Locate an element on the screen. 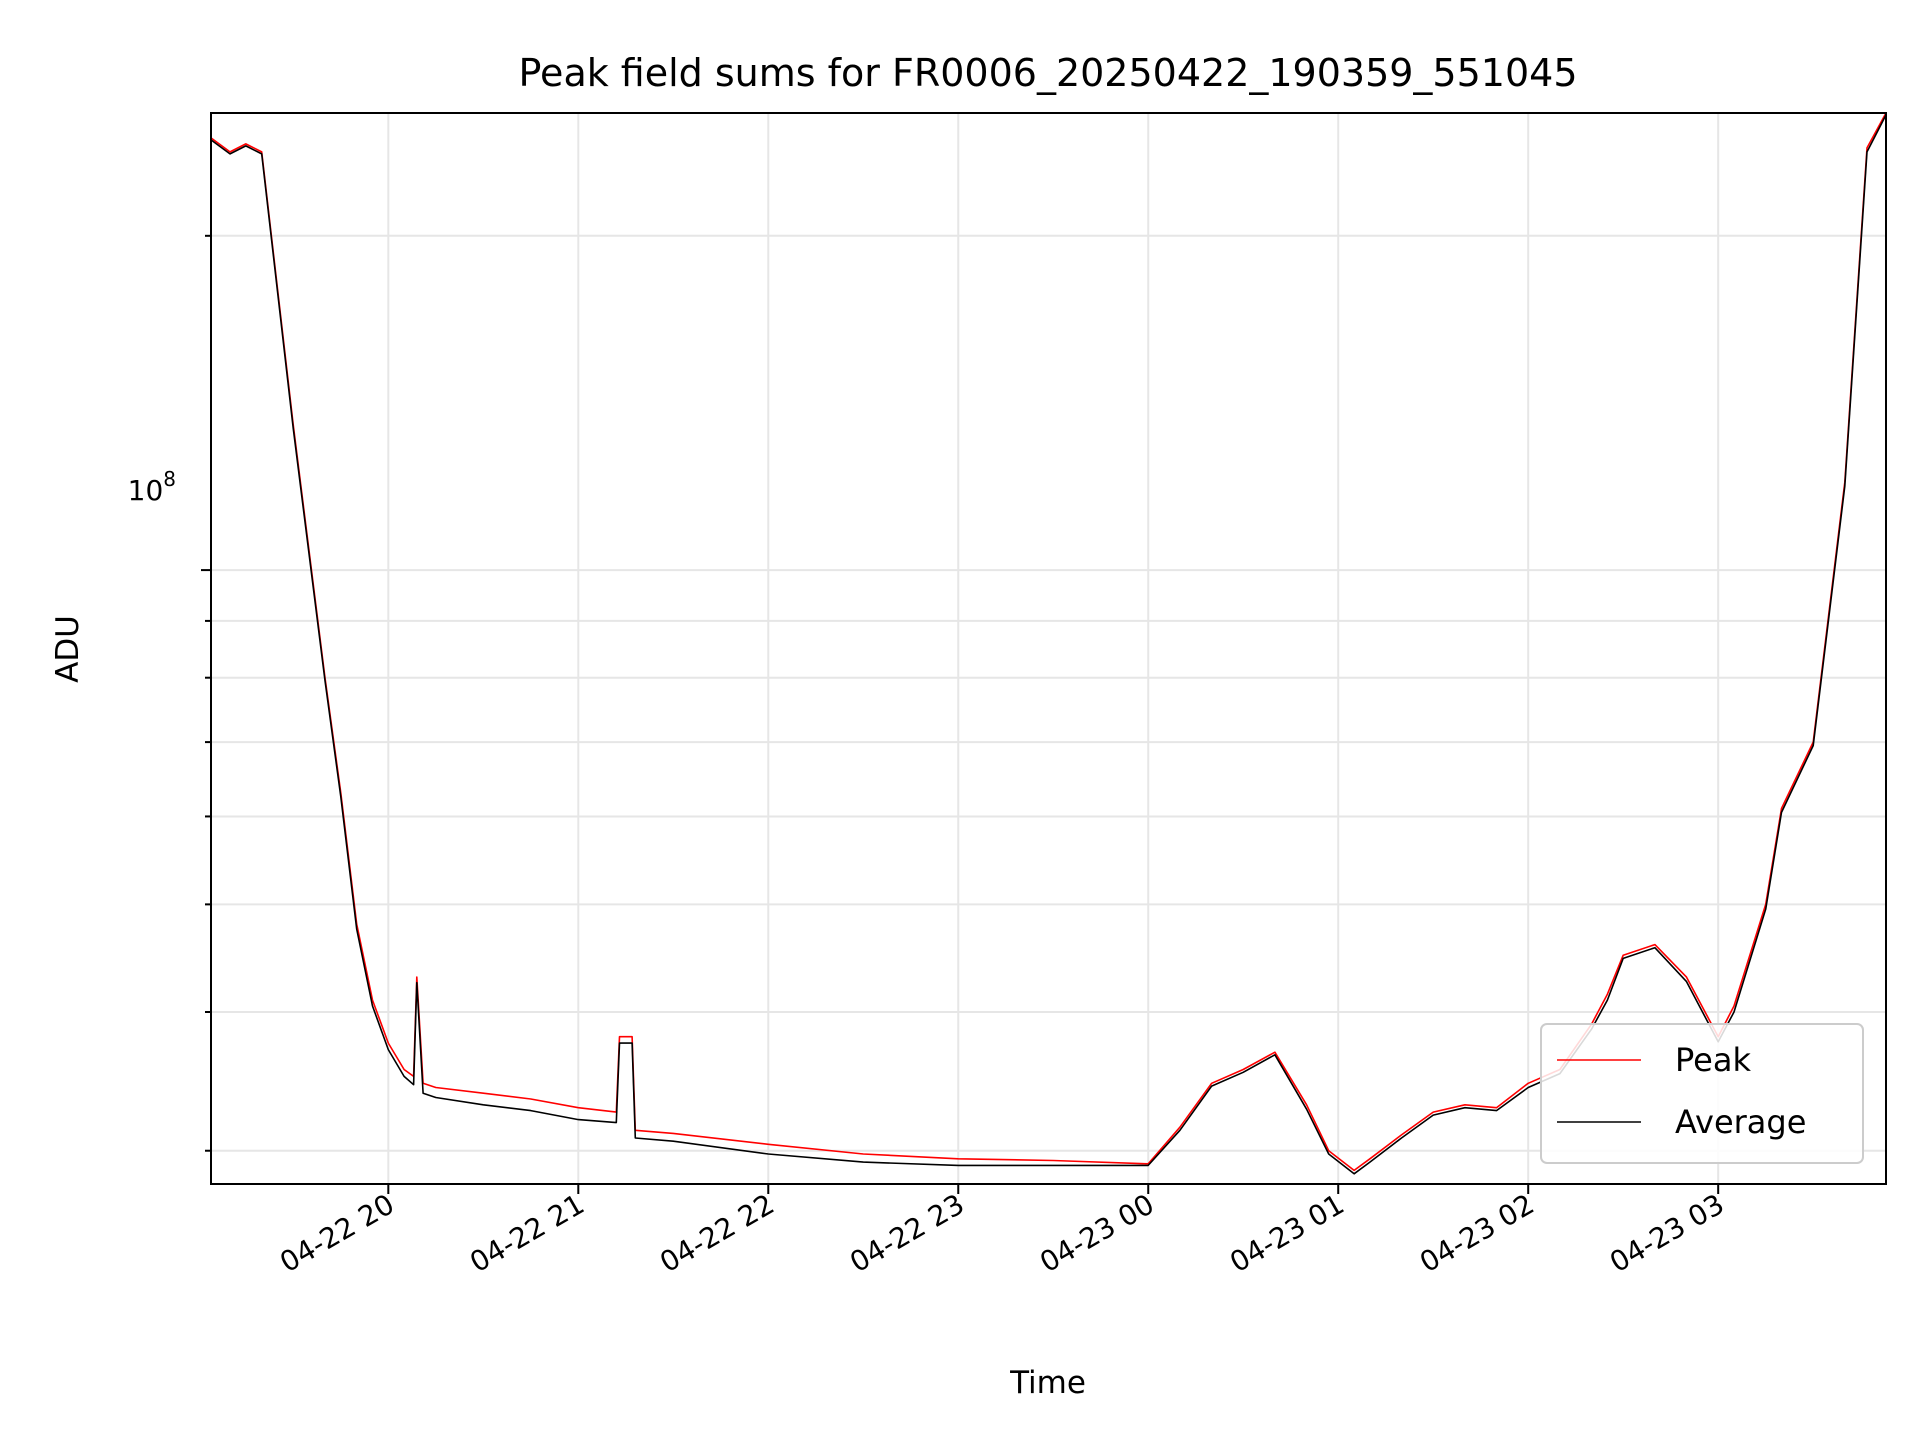 Image resolution: width=1920 pixels, height=1440 pixels. legend: Peak Average is located at coordinates (1702, 1093).